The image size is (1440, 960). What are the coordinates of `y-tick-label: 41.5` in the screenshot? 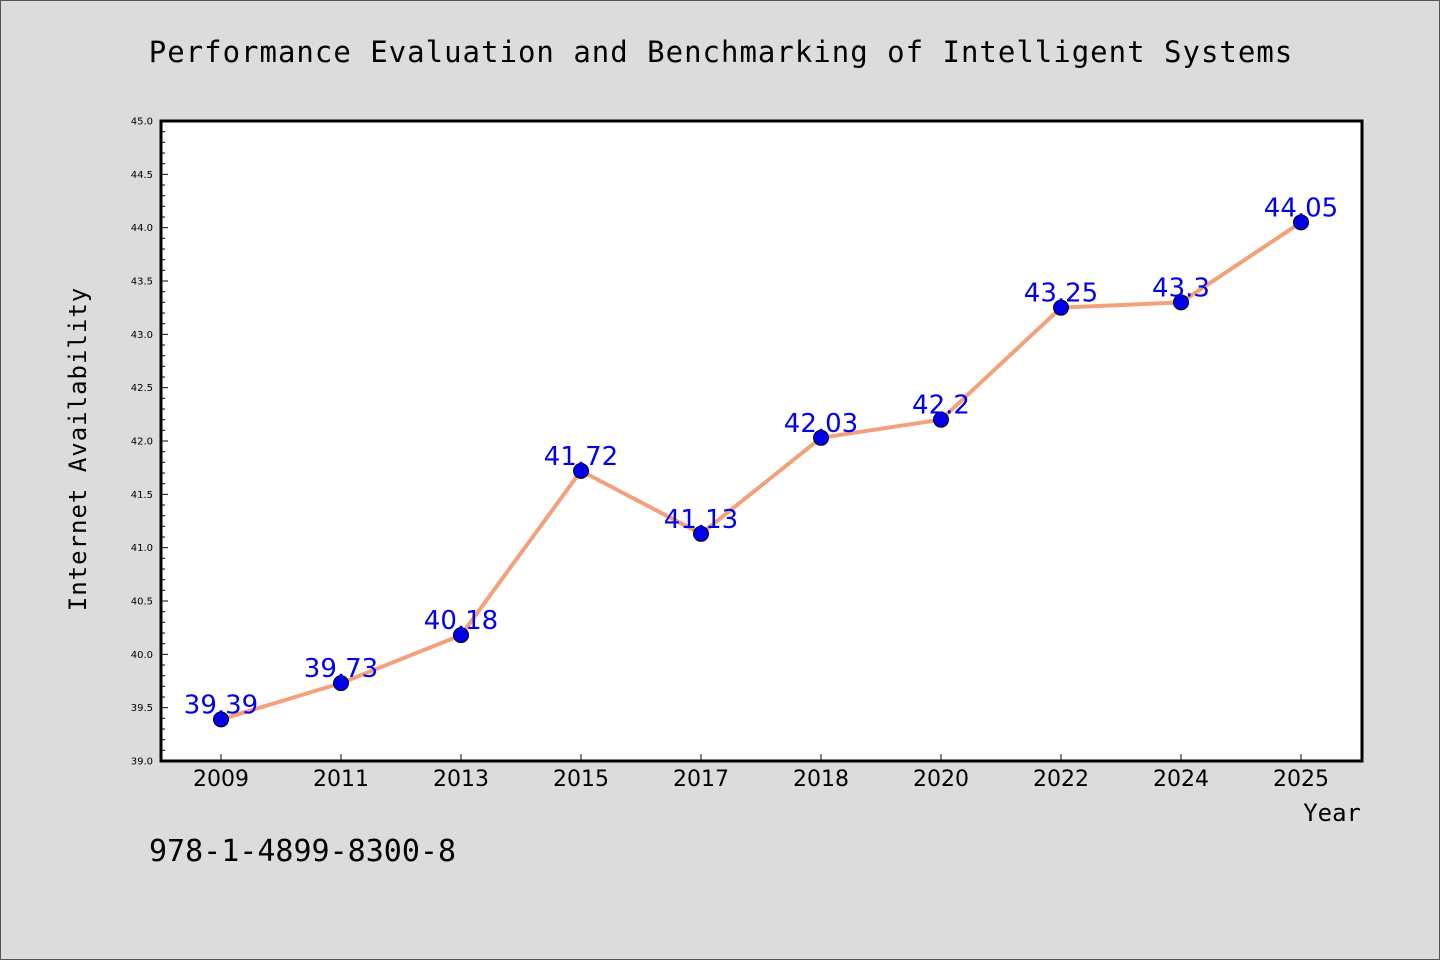 It's located at (142, 495).